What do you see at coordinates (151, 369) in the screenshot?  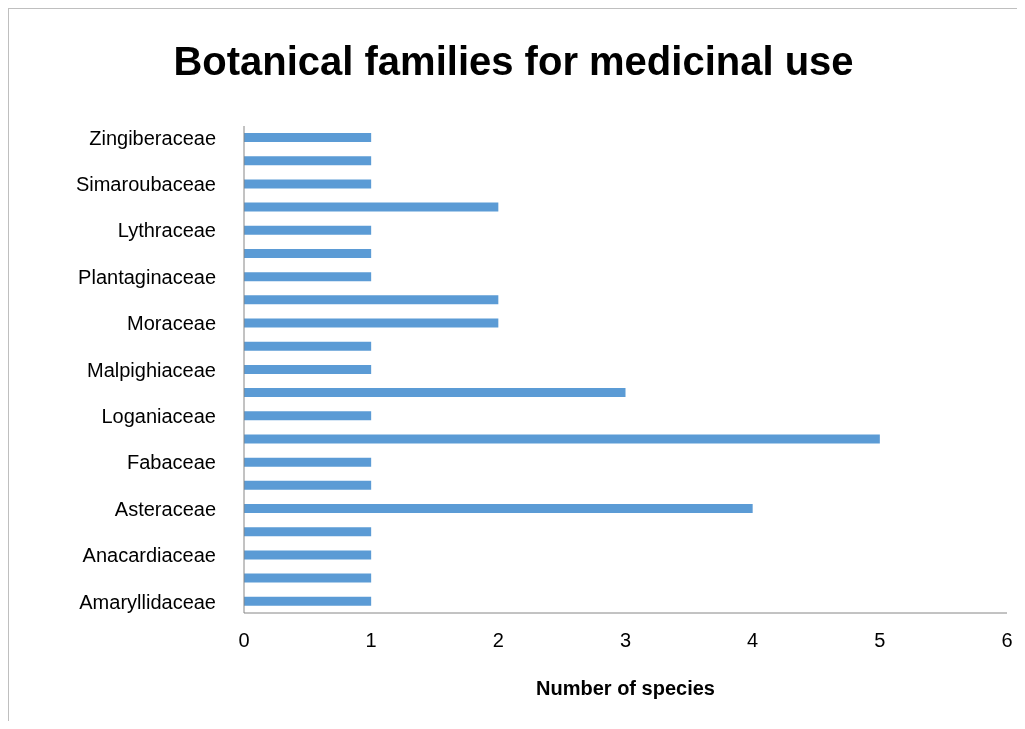 I see `y-tick-label: Malpighiaceae` at bounding box center [151, 369].